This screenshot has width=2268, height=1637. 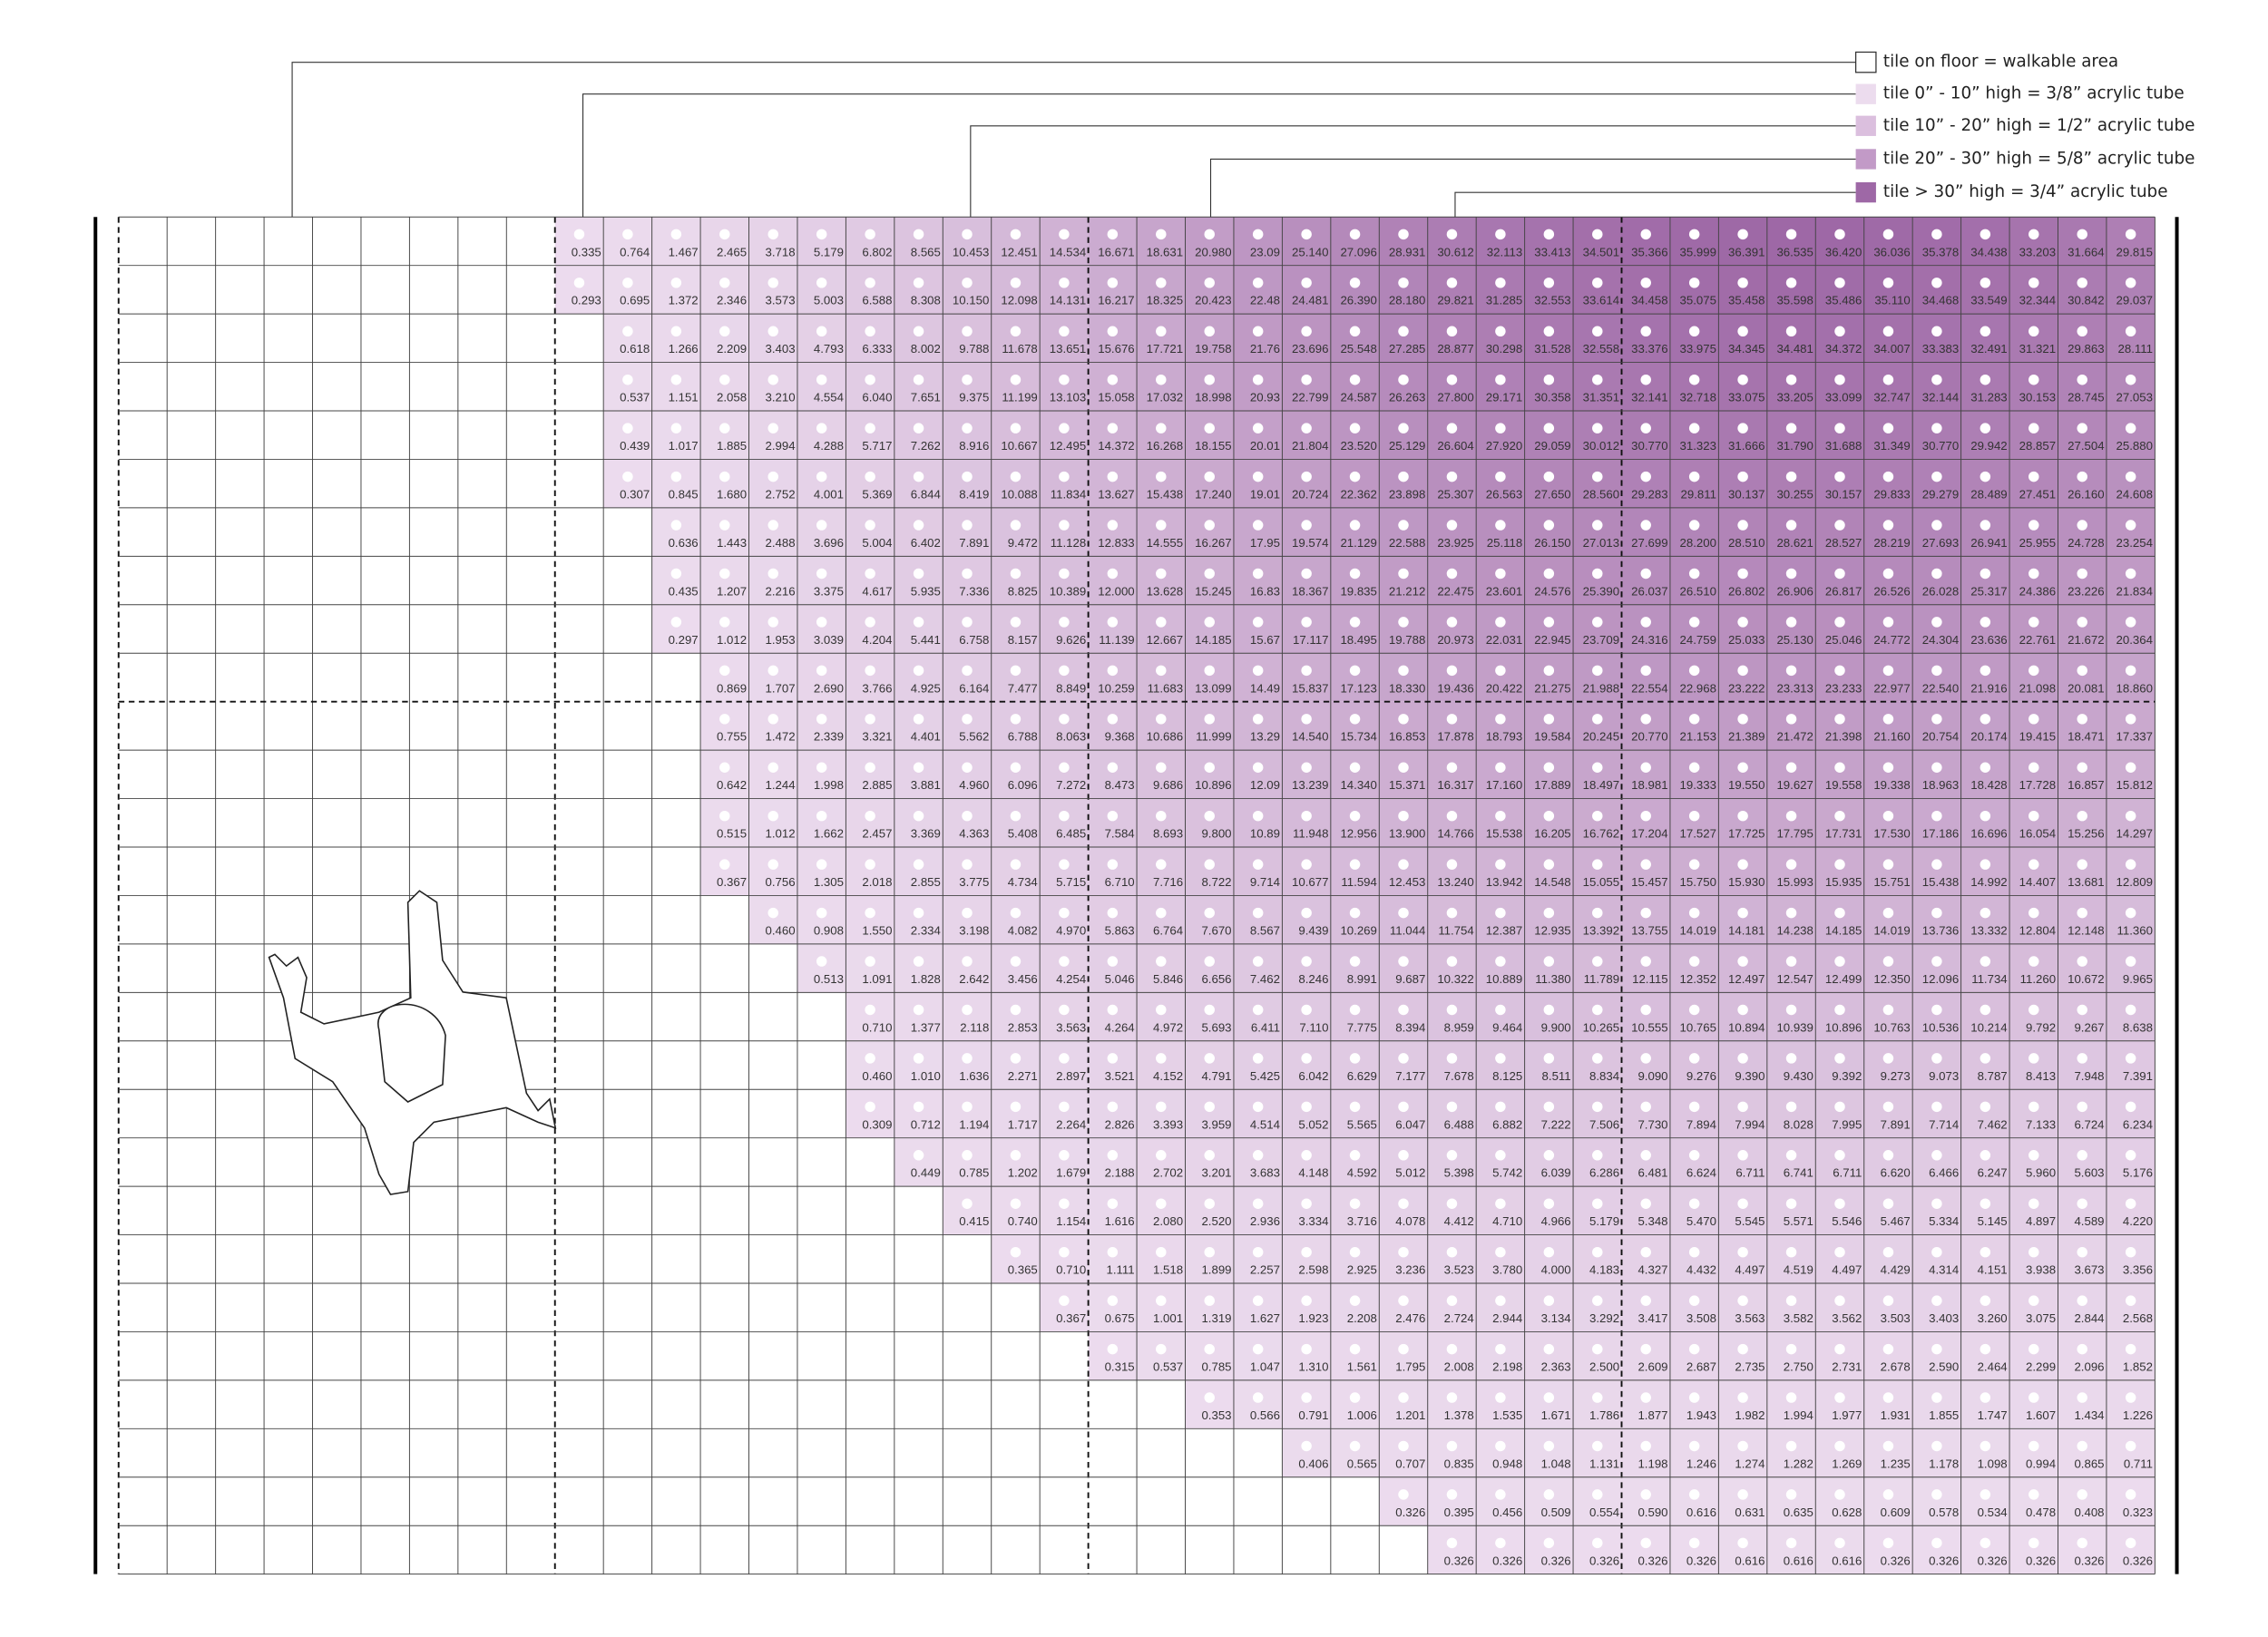 What do you see at coordinates (1313, 1463) in the screenshot?
I see `tile-value: 0.406` at bounding box center [1313, 1463].